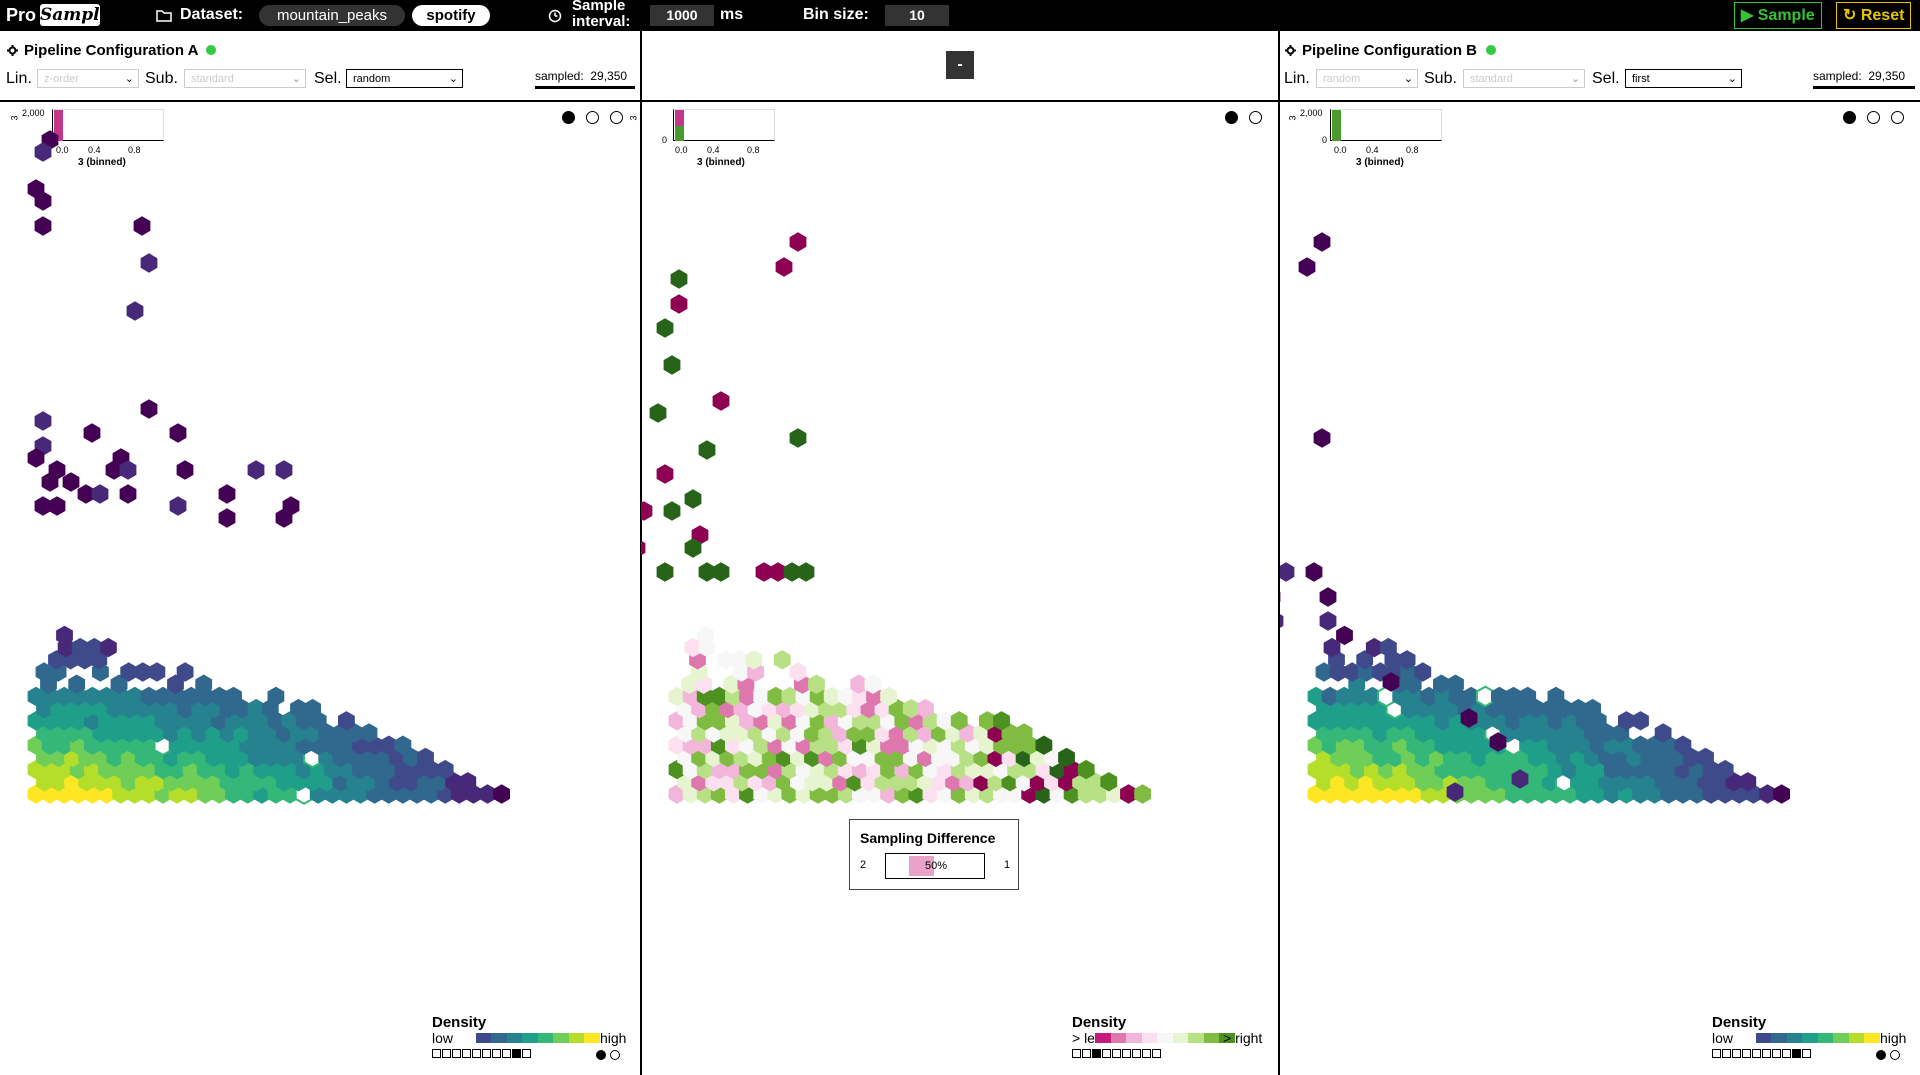 The height and width of the screenshot is (1075, 1920). What do you see at coordinates (1895, 1055) in the screenshot?
I see `mode-dot-empty` at bounding box center [1895, 1055].